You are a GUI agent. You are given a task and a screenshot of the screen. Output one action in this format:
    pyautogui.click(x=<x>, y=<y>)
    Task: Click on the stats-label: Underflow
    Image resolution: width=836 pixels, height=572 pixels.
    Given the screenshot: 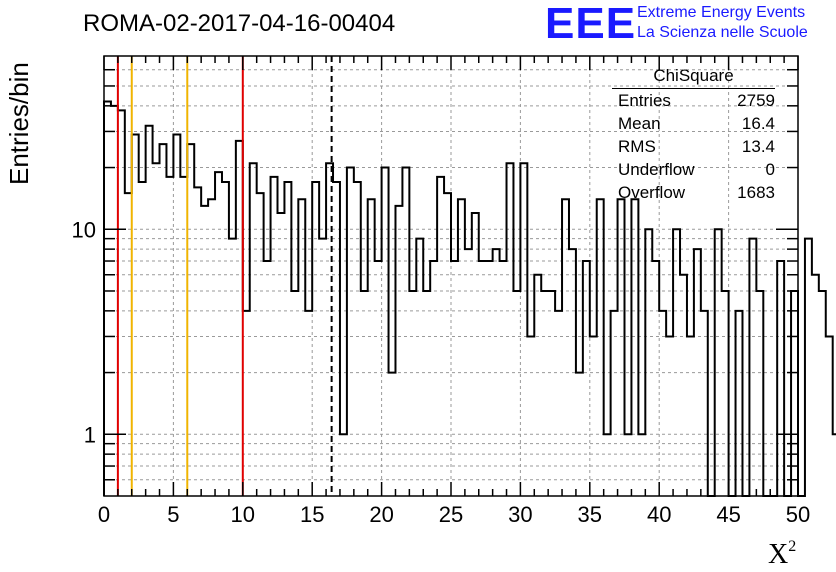 What is the action you would take?
    pyautogui.click(x=656, y=169)
    